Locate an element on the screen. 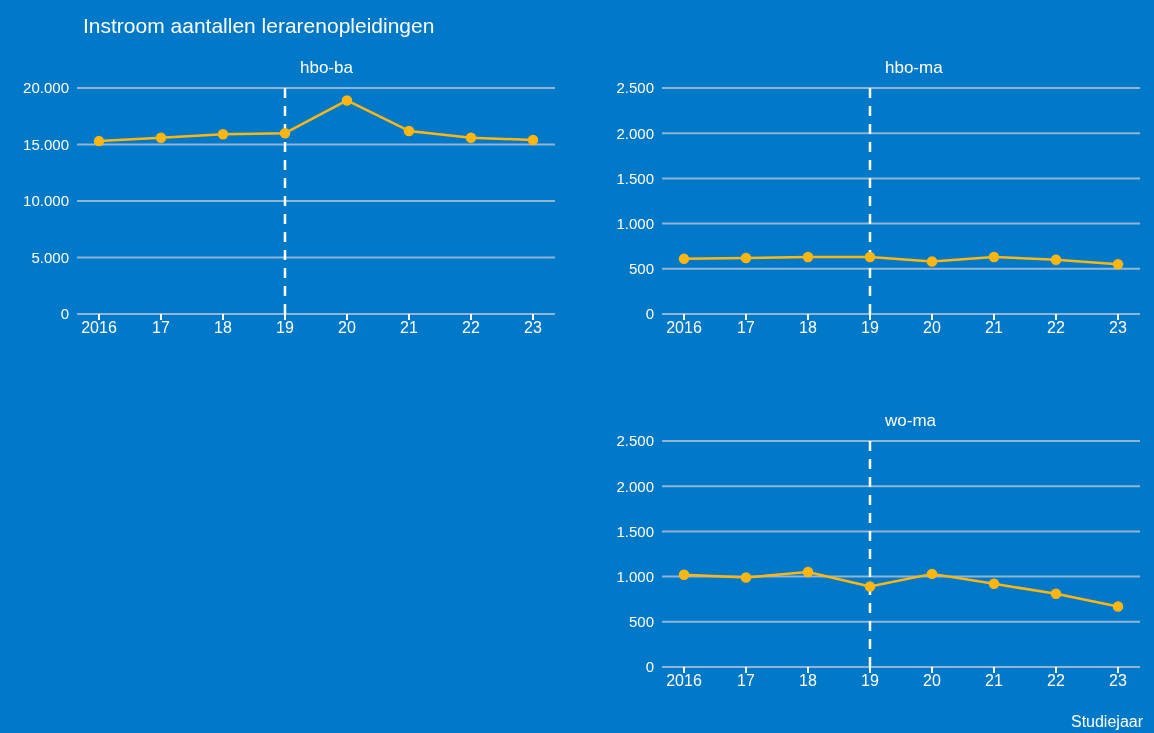 The image size is (1154, 733). chart-title: hbo-ma is located at coordinates (914, 68).